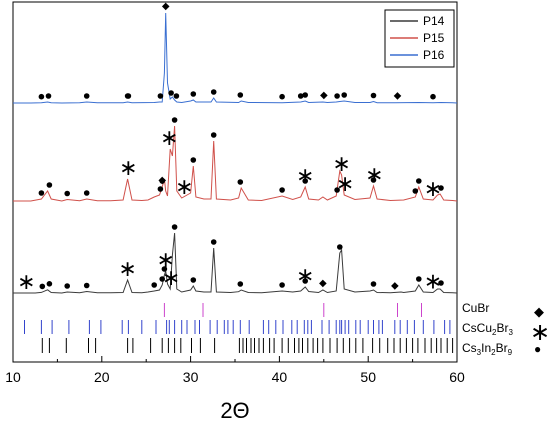 This screenshot has width=550, height=432. I want to click on x-tick-label: 20, so click(102, 377).